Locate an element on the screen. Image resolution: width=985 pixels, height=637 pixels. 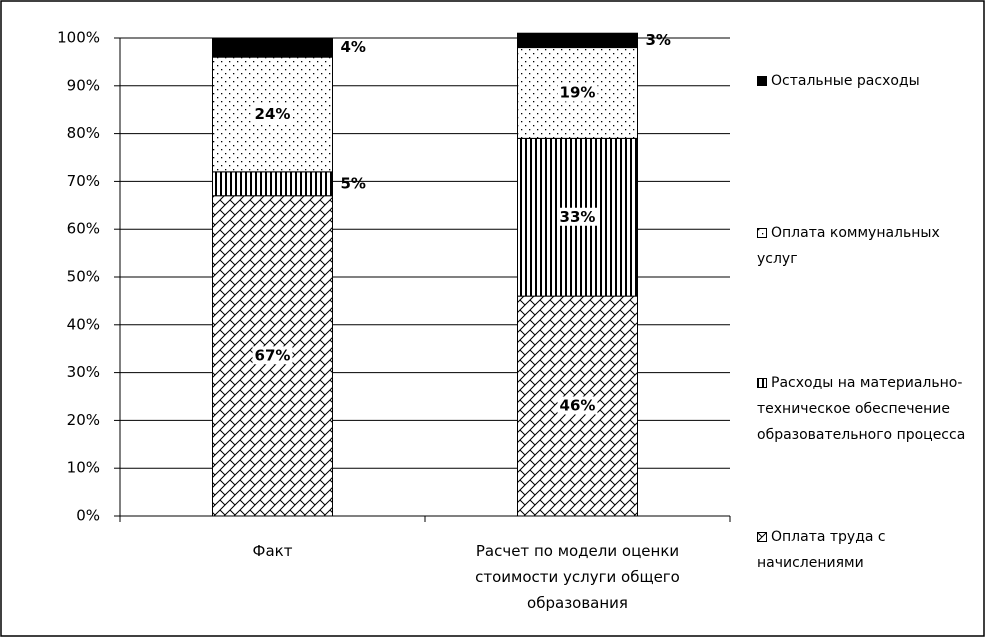
data-label: 3% is located at coordinates (658, 40).